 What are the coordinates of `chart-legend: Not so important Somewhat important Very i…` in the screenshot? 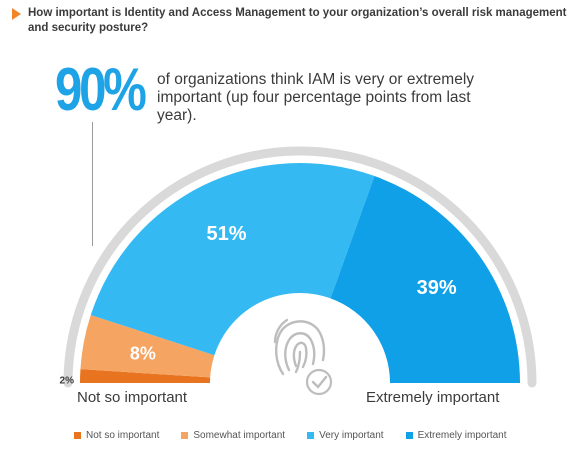 It's located at (290, 435).